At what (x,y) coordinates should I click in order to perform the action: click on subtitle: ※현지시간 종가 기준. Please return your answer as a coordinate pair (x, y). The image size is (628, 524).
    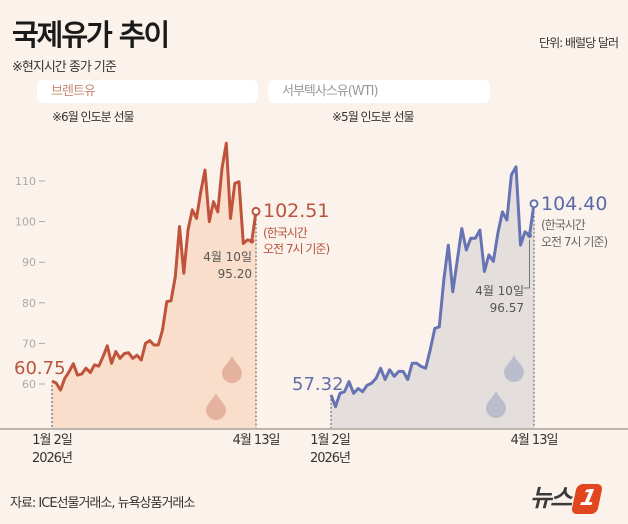
    Looking at the image, I should click on (64, 67).